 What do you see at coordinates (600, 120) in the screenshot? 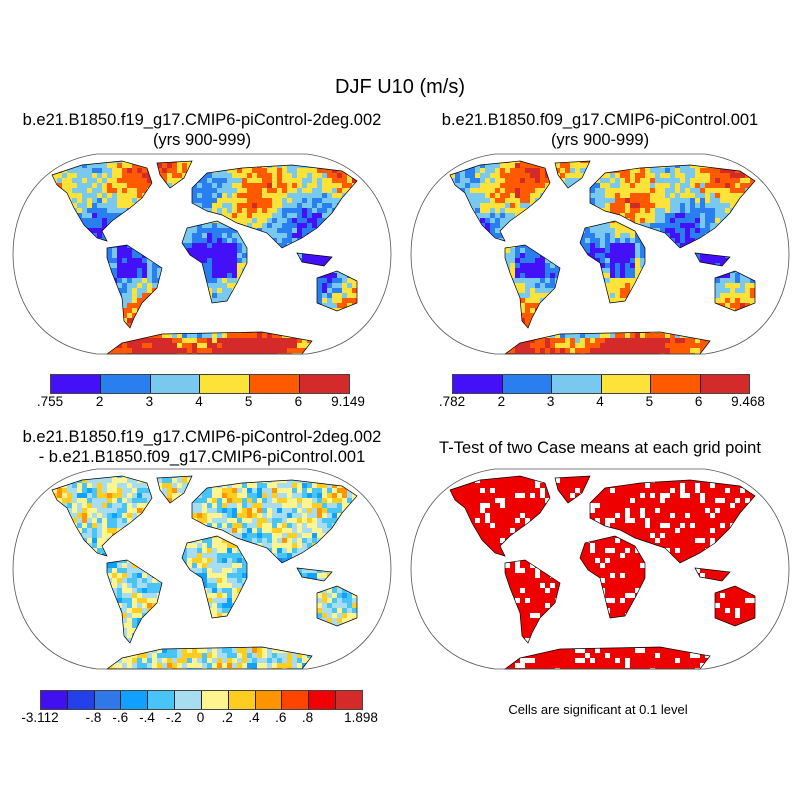
I see `panel2-title-line1: b.e21.B1850.f09_g17.CMIP6-piControl.001` at bounding box center [600, 120].